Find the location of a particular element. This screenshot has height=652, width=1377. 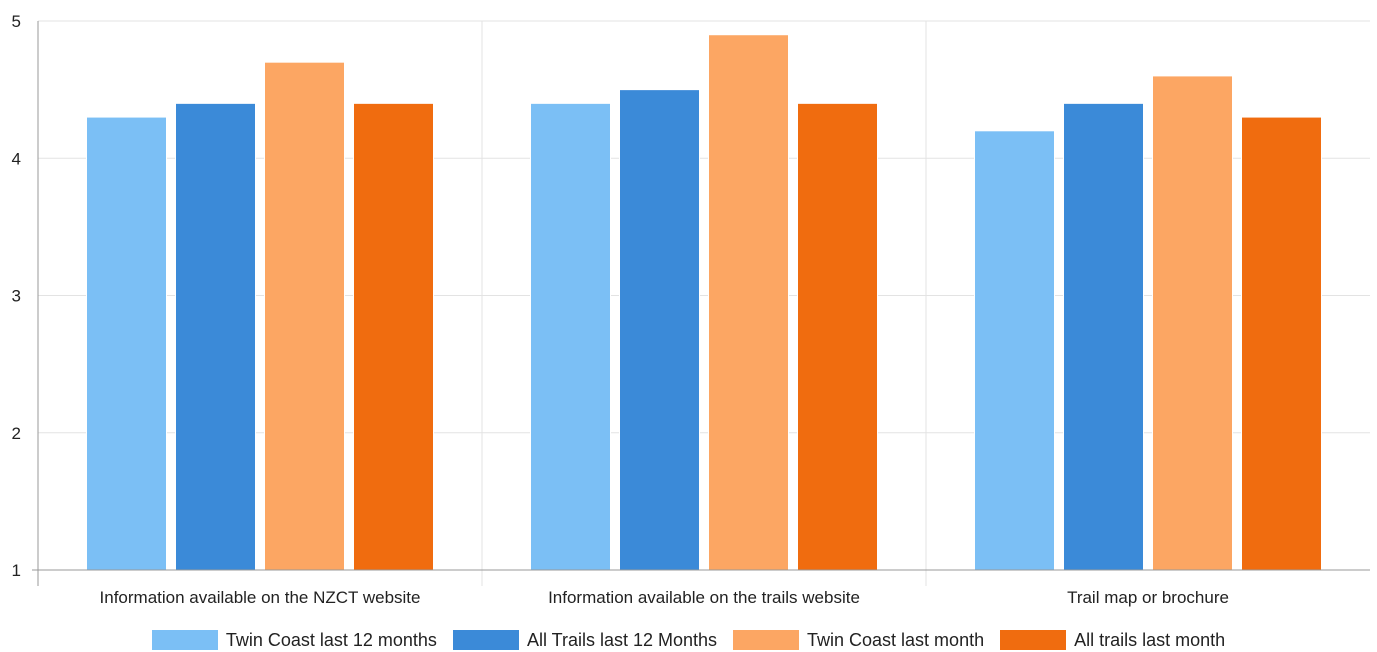

legend-label: All Trails last 12 Months is located at coordinates (622, 639).